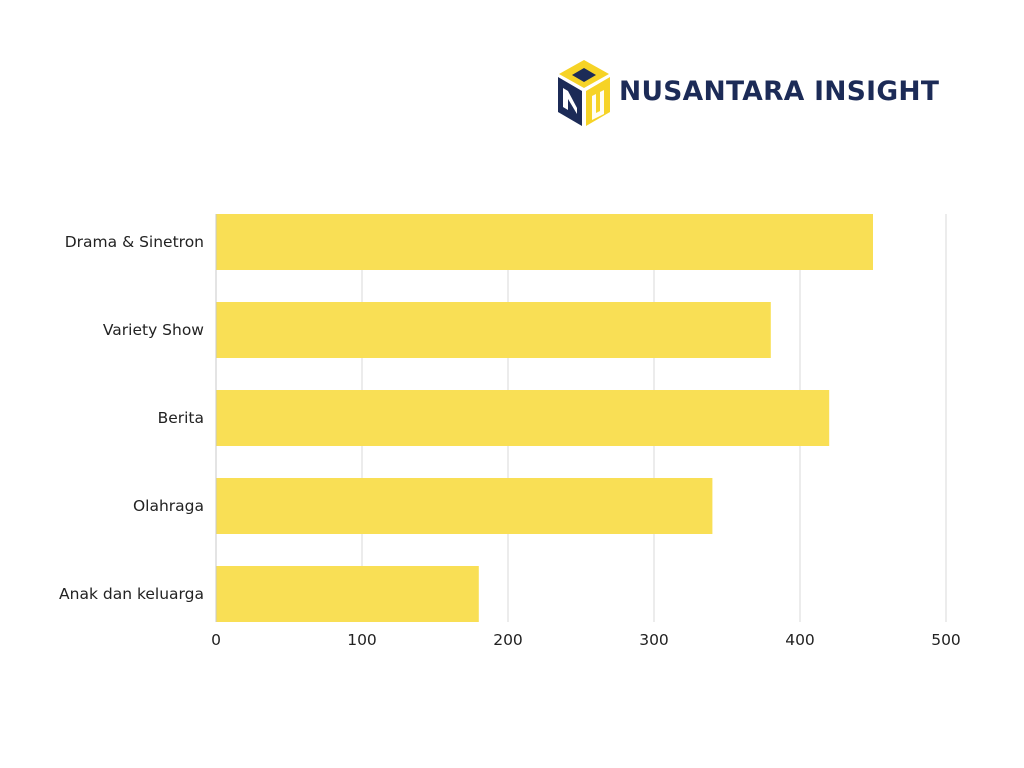  What do you see at coordinates (946, 640) in the screenshot?
I see `x-tick-label: 500` at bounding box center [946, 640].